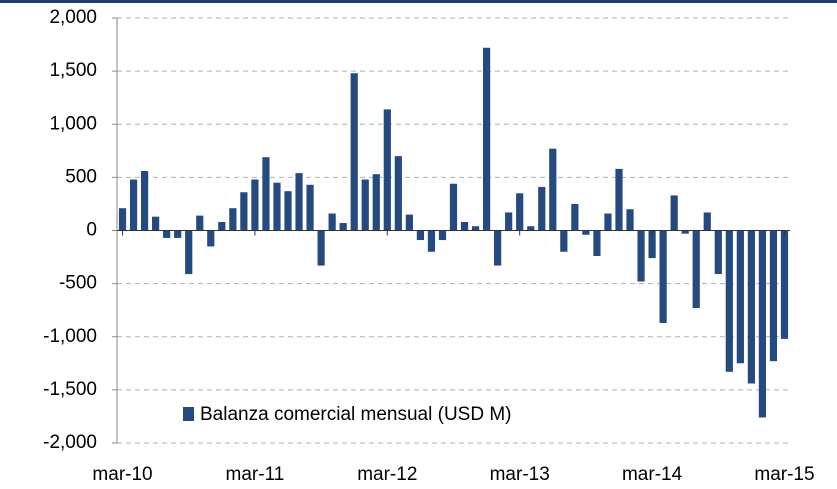 The width and height of the screenshot is (837, 489). What do you see at coordinates (70, 336) in the screenshot?
I see `y-tick-label: -1,000` at bounding box center [70, 336].